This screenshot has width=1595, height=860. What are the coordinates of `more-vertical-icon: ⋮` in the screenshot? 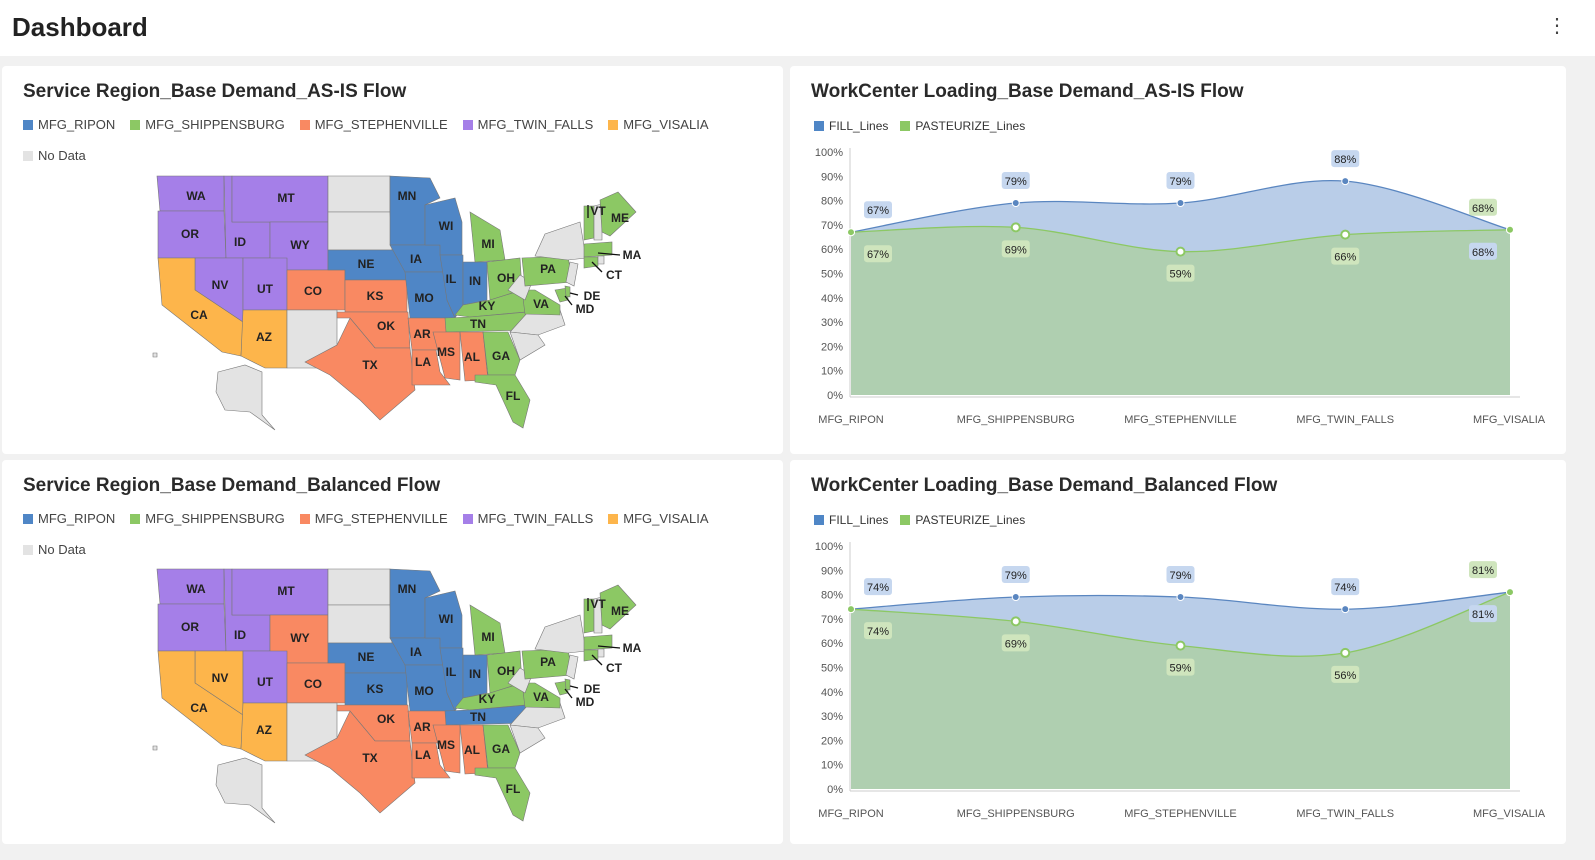 It's located at (1557, 26).